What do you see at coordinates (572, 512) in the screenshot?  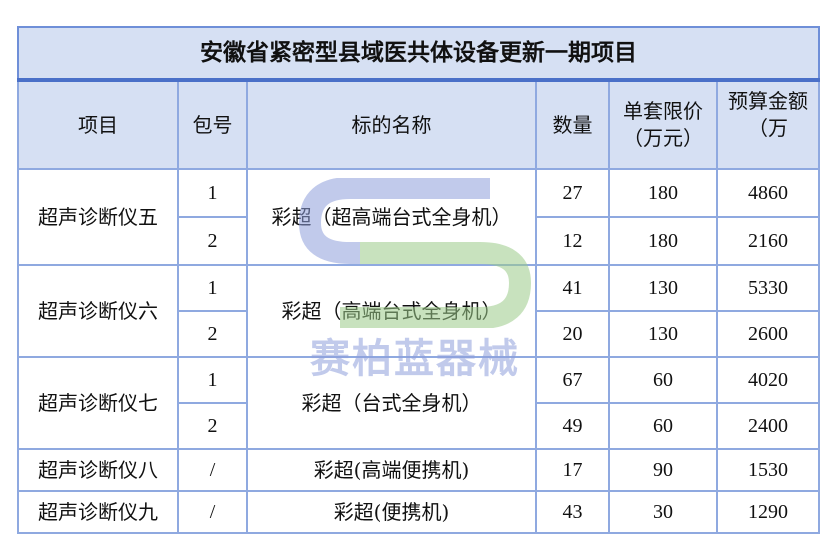 I see `cell-quantity: 43` at bounding box center [572, 512].